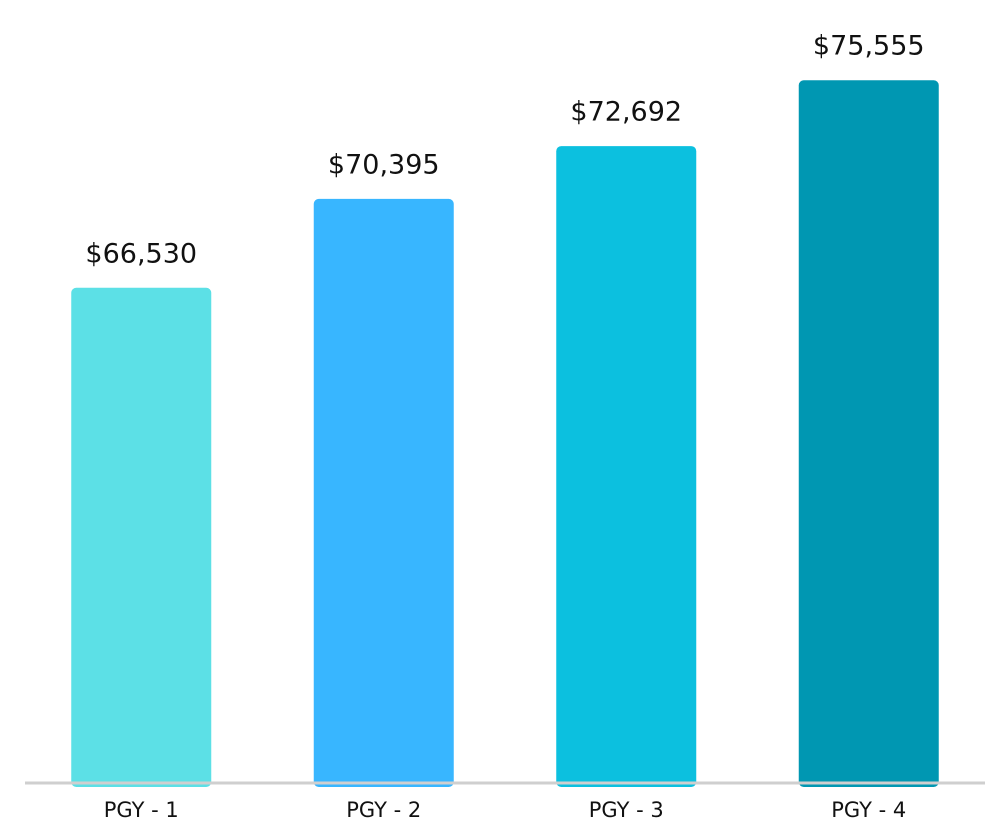 Image resolution: width=1000 pixels, height=840 pixels. I want to click on value-label: $66,530, so click(141, 253).